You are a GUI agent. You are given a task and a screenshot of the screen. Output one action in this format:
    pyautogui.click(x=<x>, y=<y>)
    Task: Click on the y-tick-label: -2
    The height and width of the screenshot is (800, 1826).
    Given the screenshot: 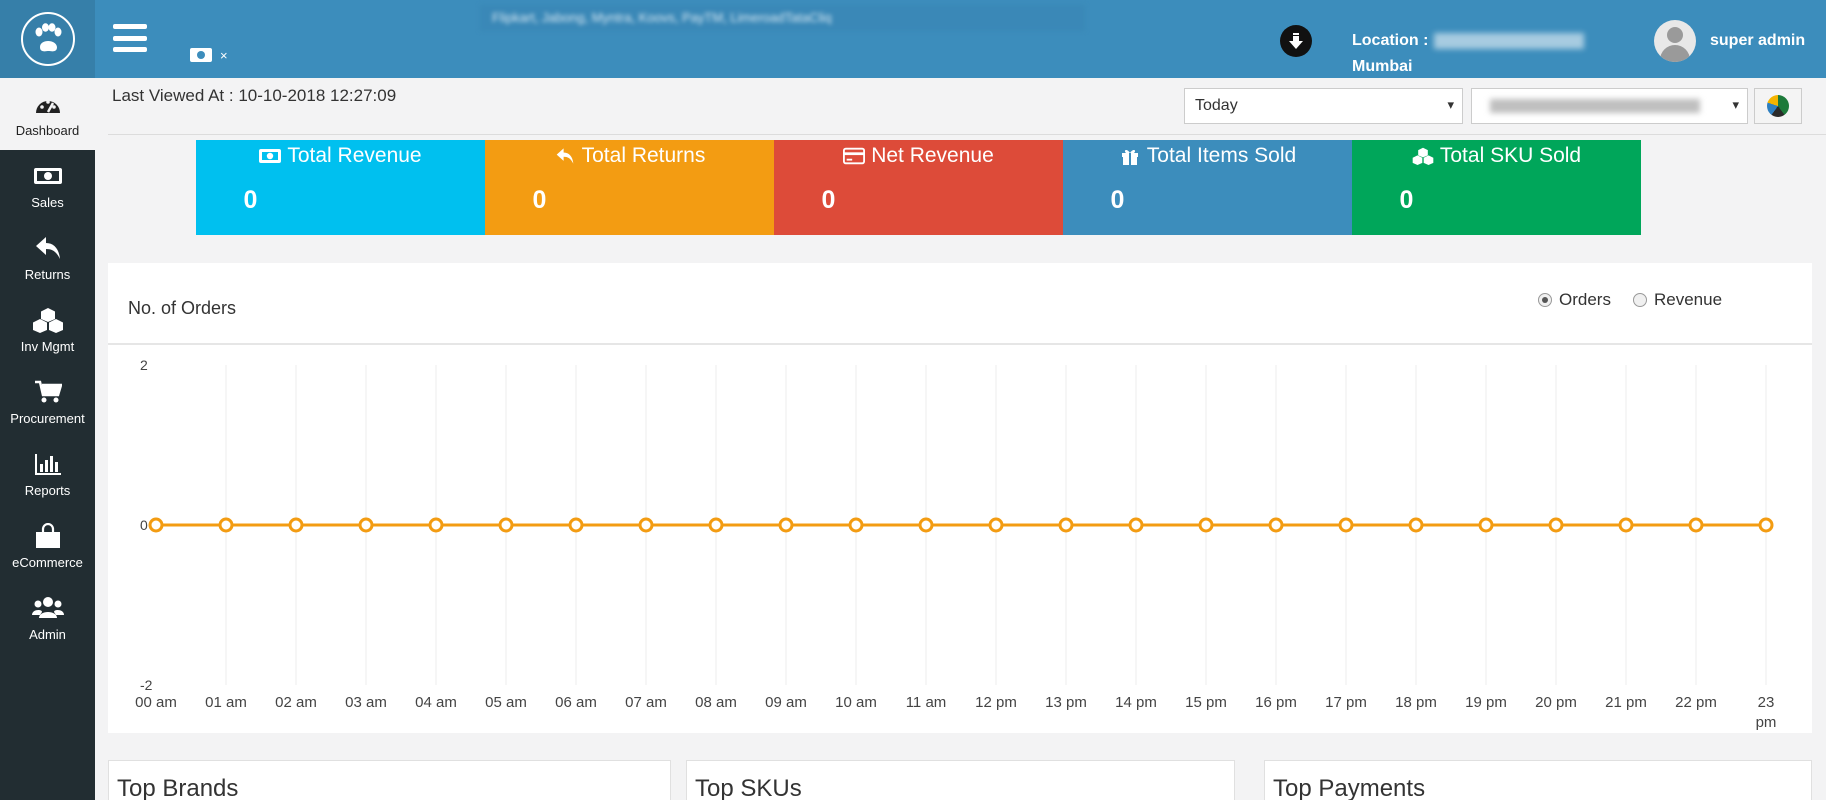 What is the action you would take?
    pyautogui.click(x=146, y=685)
    